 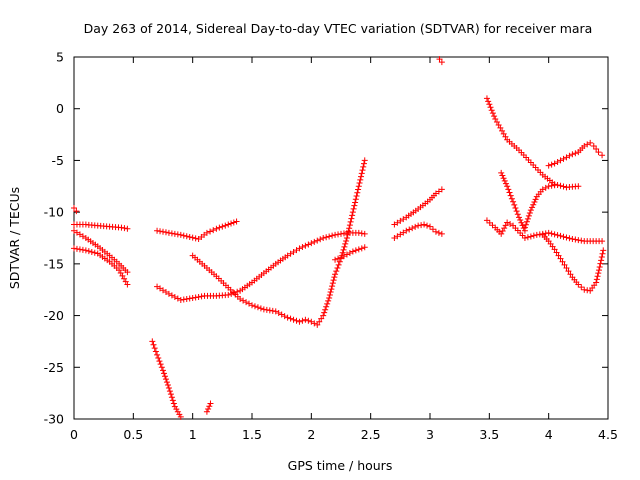 I want to click on x-tick-label: 2, so click(x=311, y=434).